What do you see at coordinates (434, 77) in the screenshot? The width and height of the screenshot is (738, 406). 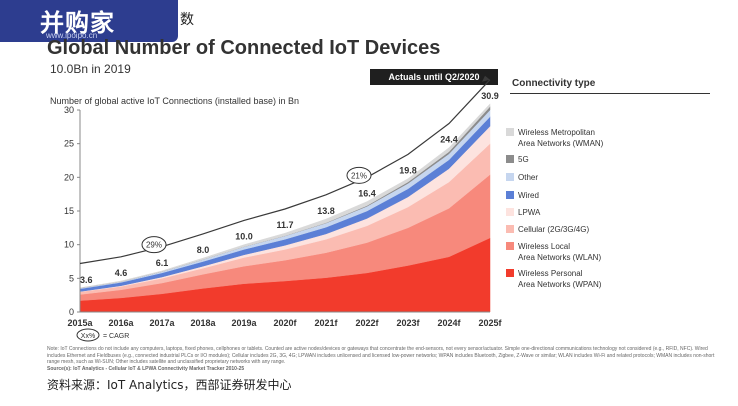 I see `actuals-badge: Actuals until Q2/2020` at bounding box center [434, 77].